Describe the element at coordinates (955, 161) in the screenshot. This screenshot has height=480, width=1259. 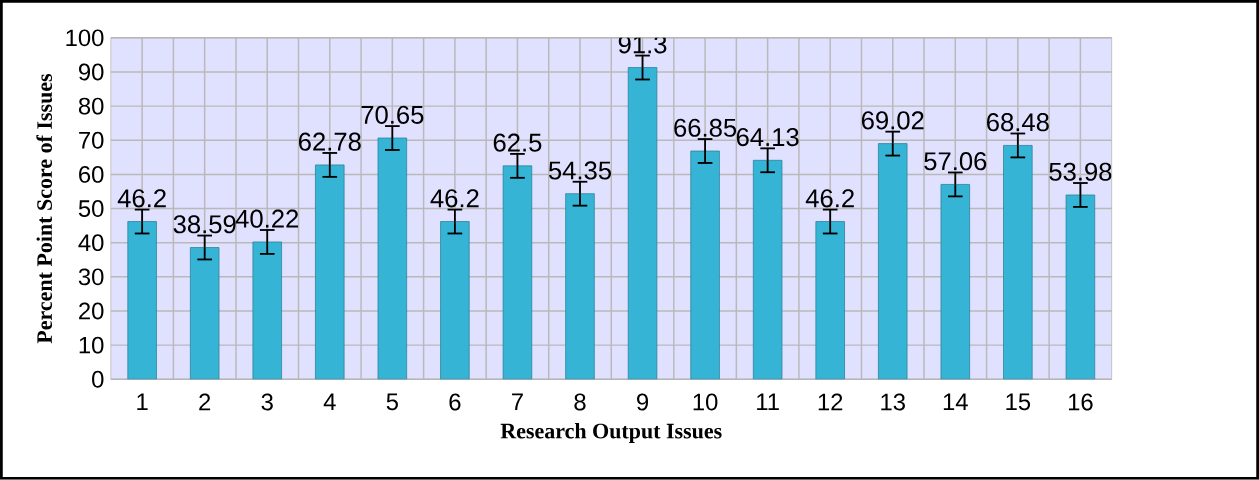
I see `data-label: 57.06` at that location.